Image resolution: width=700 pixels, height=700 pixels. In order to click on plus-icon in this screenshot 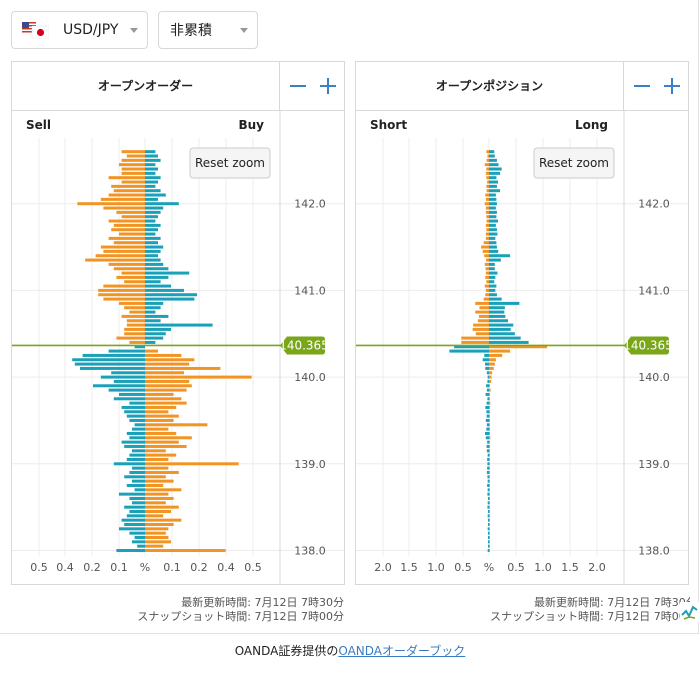, I will do `click(328, 86)`.